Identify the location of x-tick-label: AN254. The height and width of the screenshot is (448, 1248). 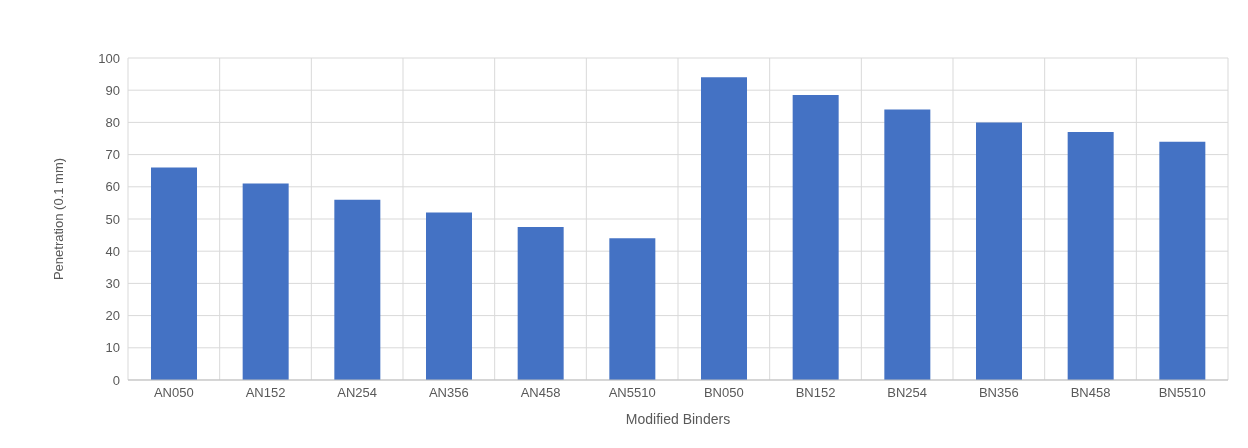
(357, 393).